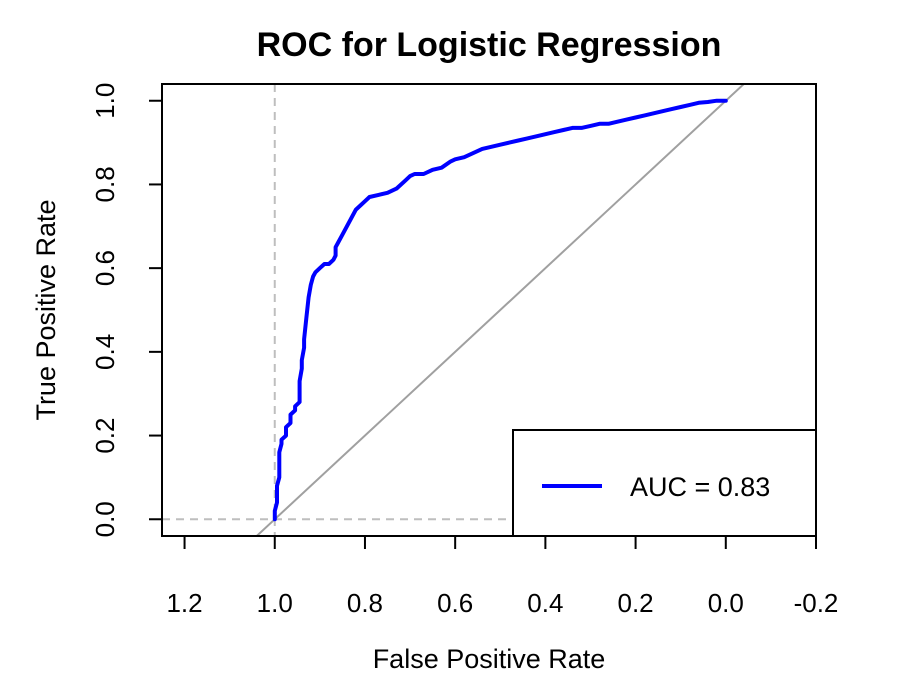  What do you see at coordinates (105, 101) in the screenshot?
I see `y-tick-label: 1.0` at bounding box center [105, 101].